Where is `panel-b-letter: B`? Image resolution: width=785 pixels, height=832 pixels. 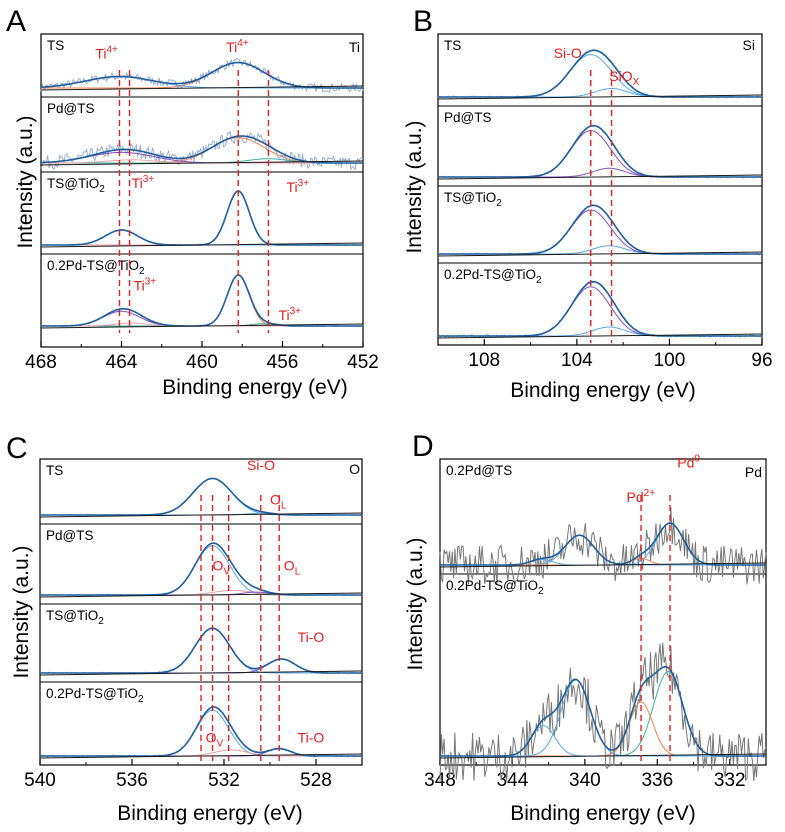 panel-b-letter: B is located at coordinates (423, 21).